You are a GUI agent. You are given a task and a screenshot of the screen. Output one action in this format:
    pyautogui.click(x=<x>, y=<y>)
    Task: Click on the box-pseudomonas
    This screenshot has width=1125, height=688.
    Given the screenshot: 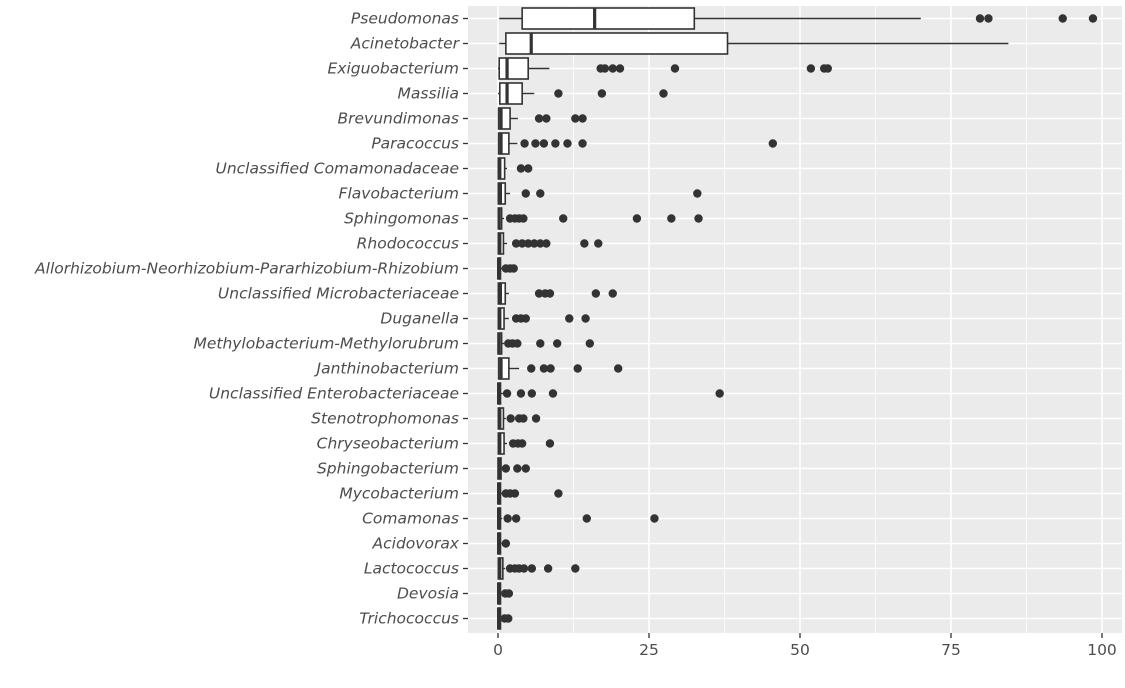 What is the action you would take?
    pyautogui.click(x=798, y=18)
    